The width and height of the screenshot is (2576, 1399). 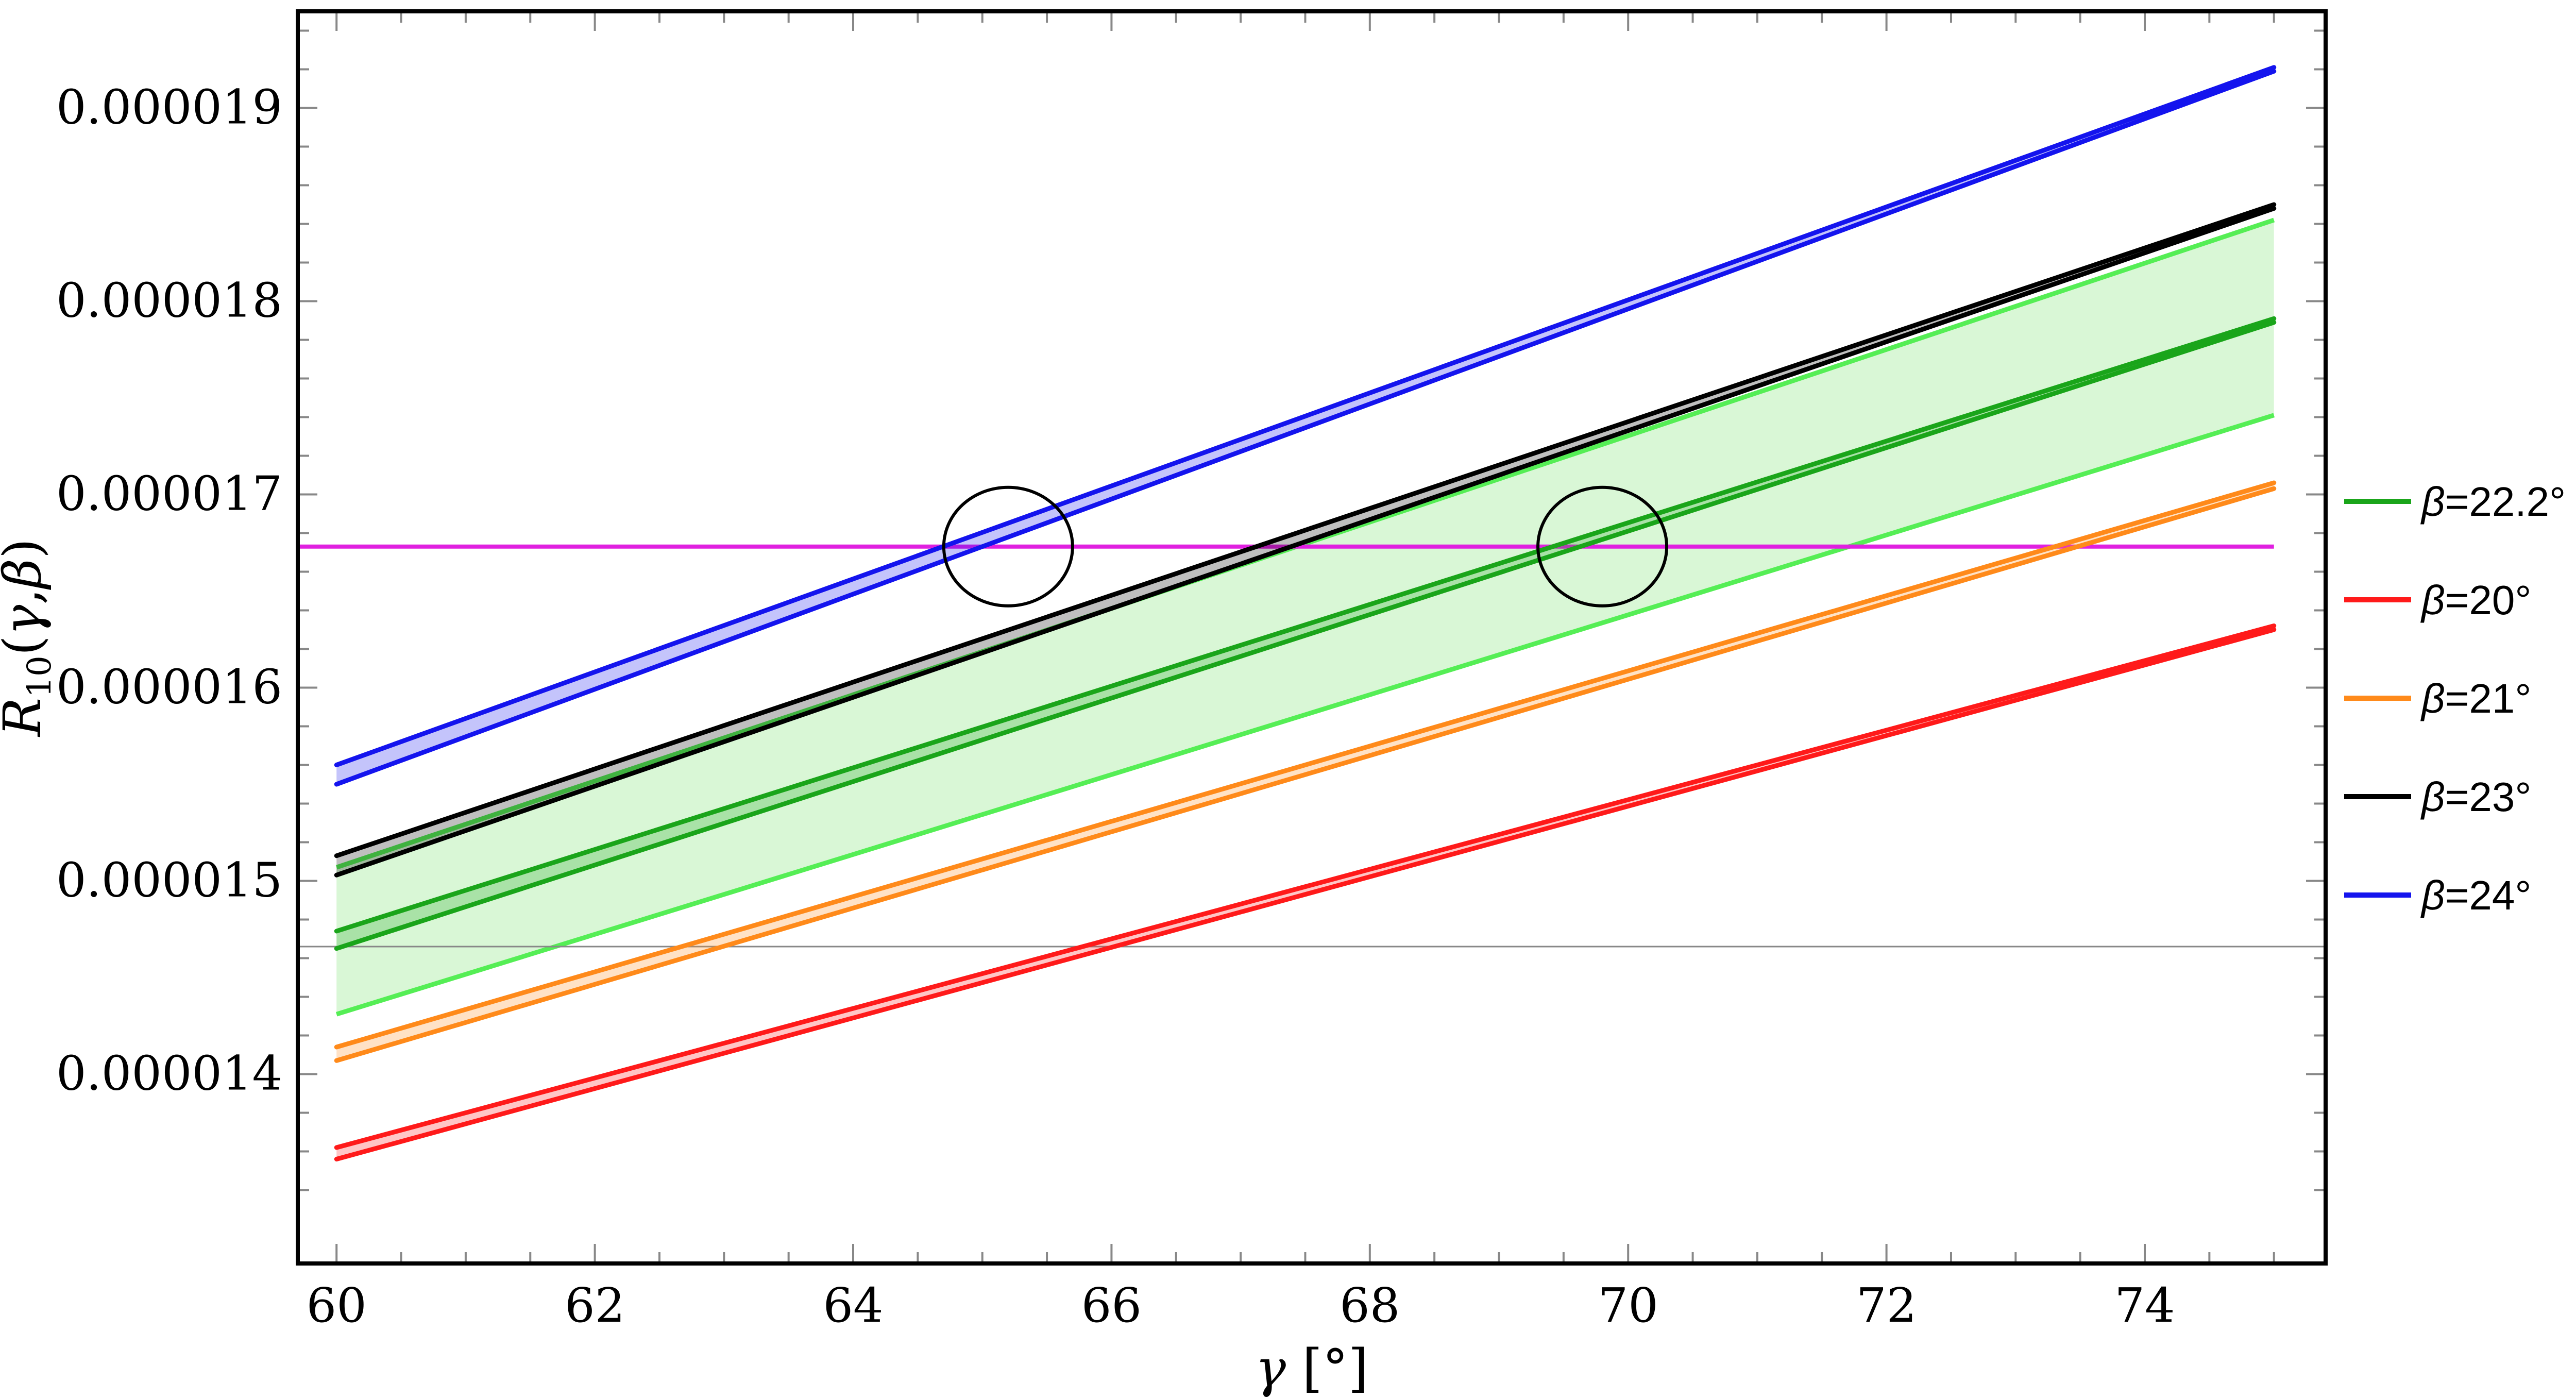 I want to click on x-tick-label: 64, so click(x=853, y=1305).